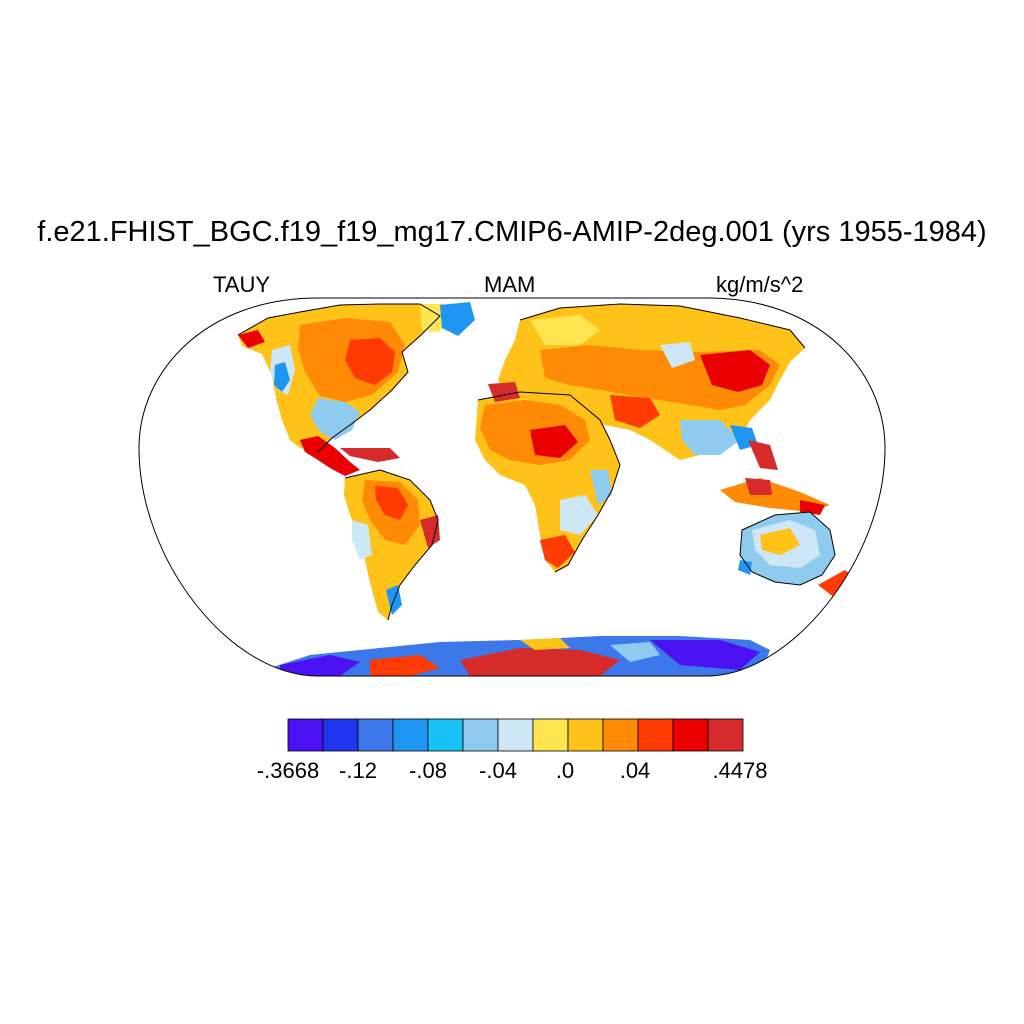  Describe the element at coordinates (510, 284) in the screenshot. I see `season-label: MAM` at that location.